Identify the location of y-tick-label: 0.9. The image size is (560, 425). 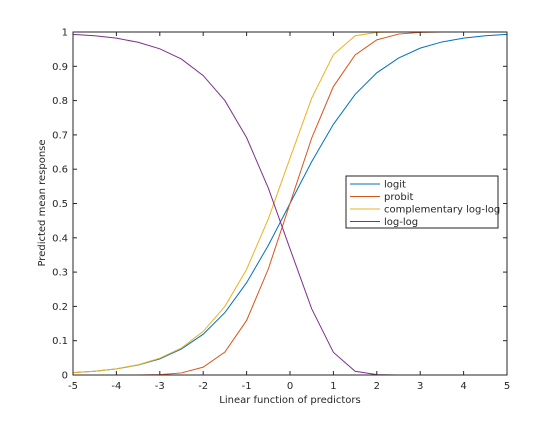
(60, 67).